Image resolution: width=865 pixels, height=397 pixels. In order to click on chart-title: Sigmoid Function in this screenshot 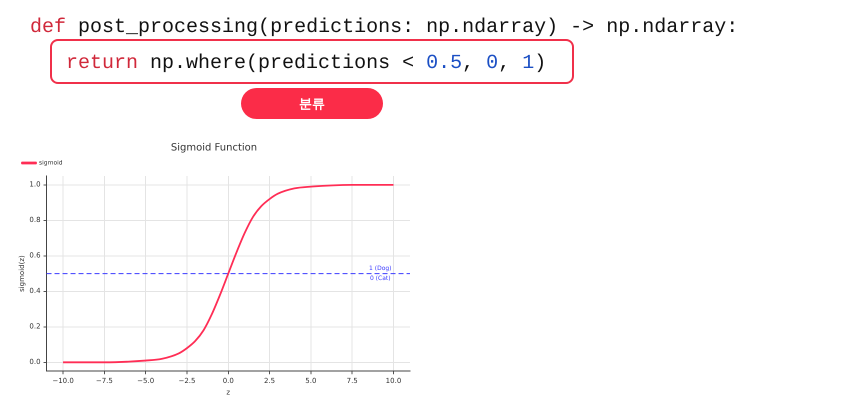, I will do `click(214, 148)`.